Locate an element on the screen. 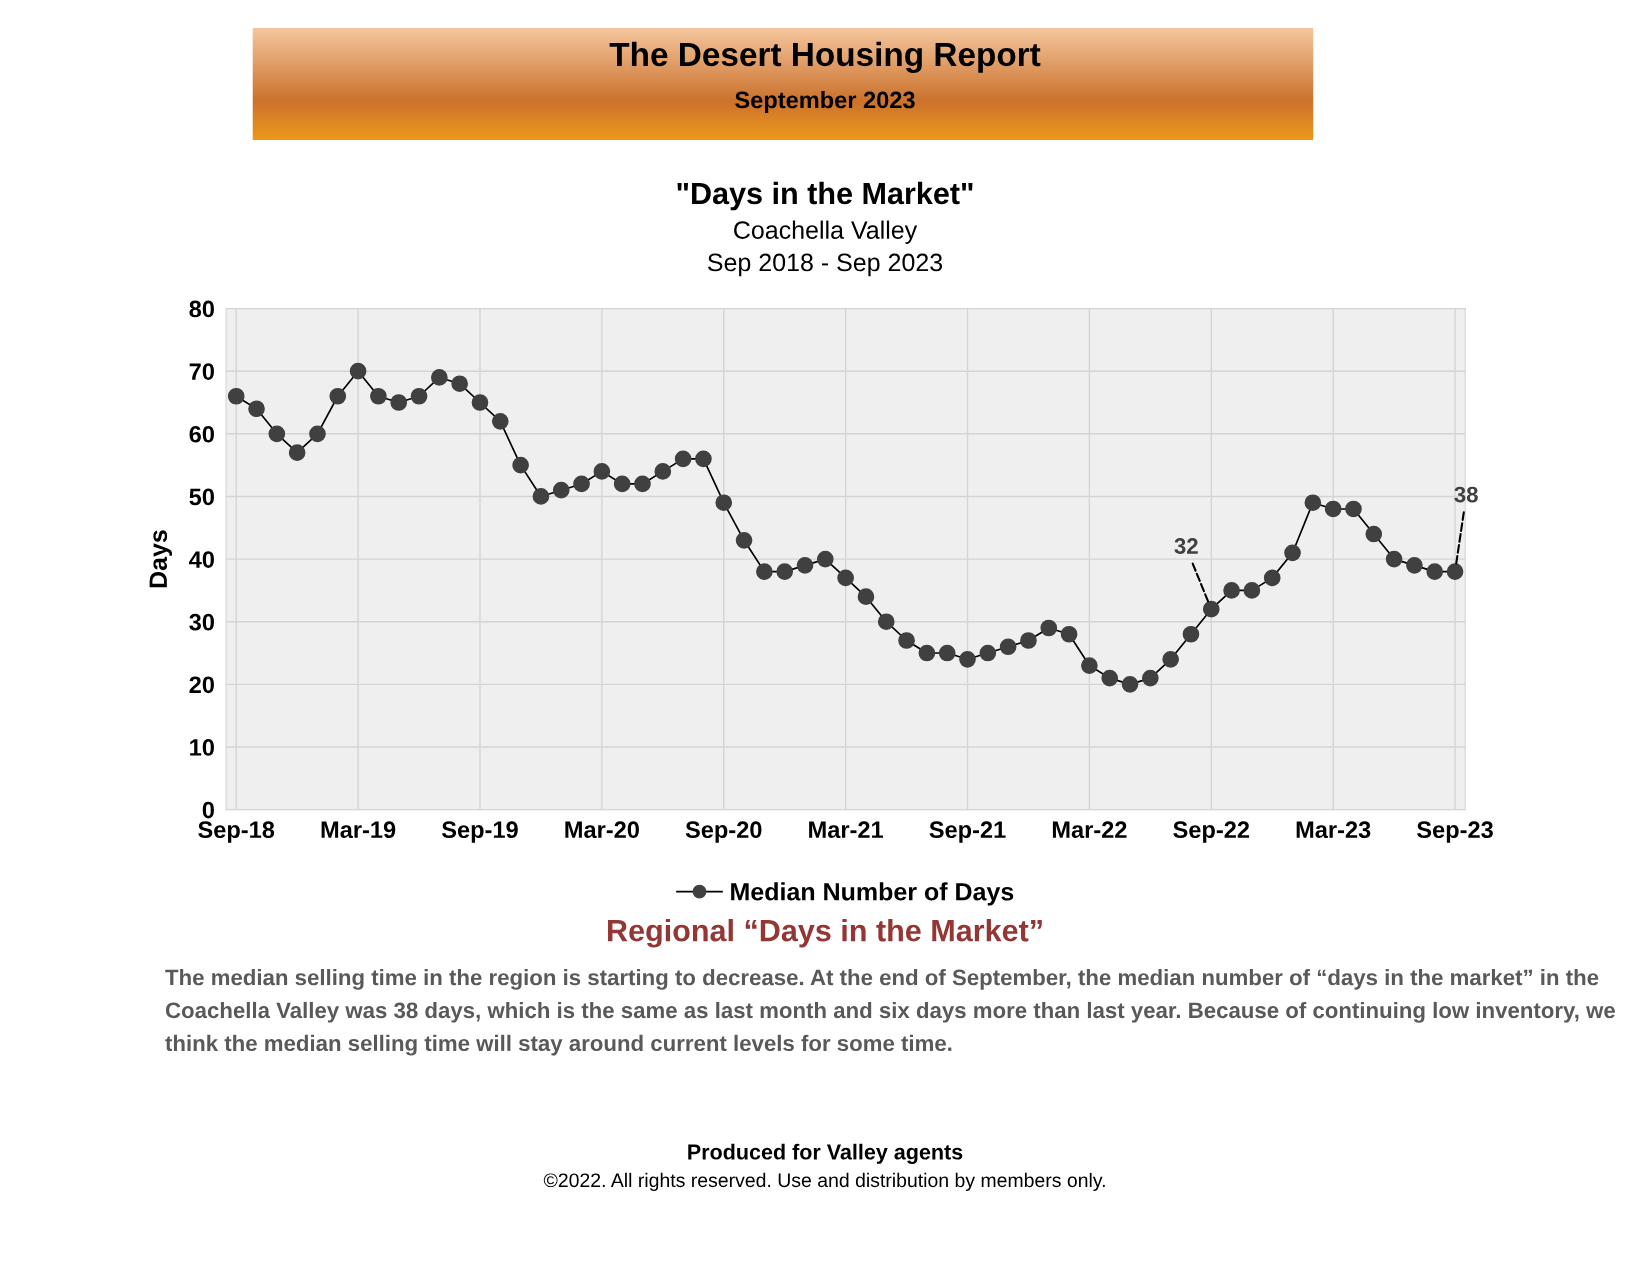 Image resolution: width=1650 pixels, height=1275 pixels. text: Regional “Days in the Market” is located at coordinates (825, 933).